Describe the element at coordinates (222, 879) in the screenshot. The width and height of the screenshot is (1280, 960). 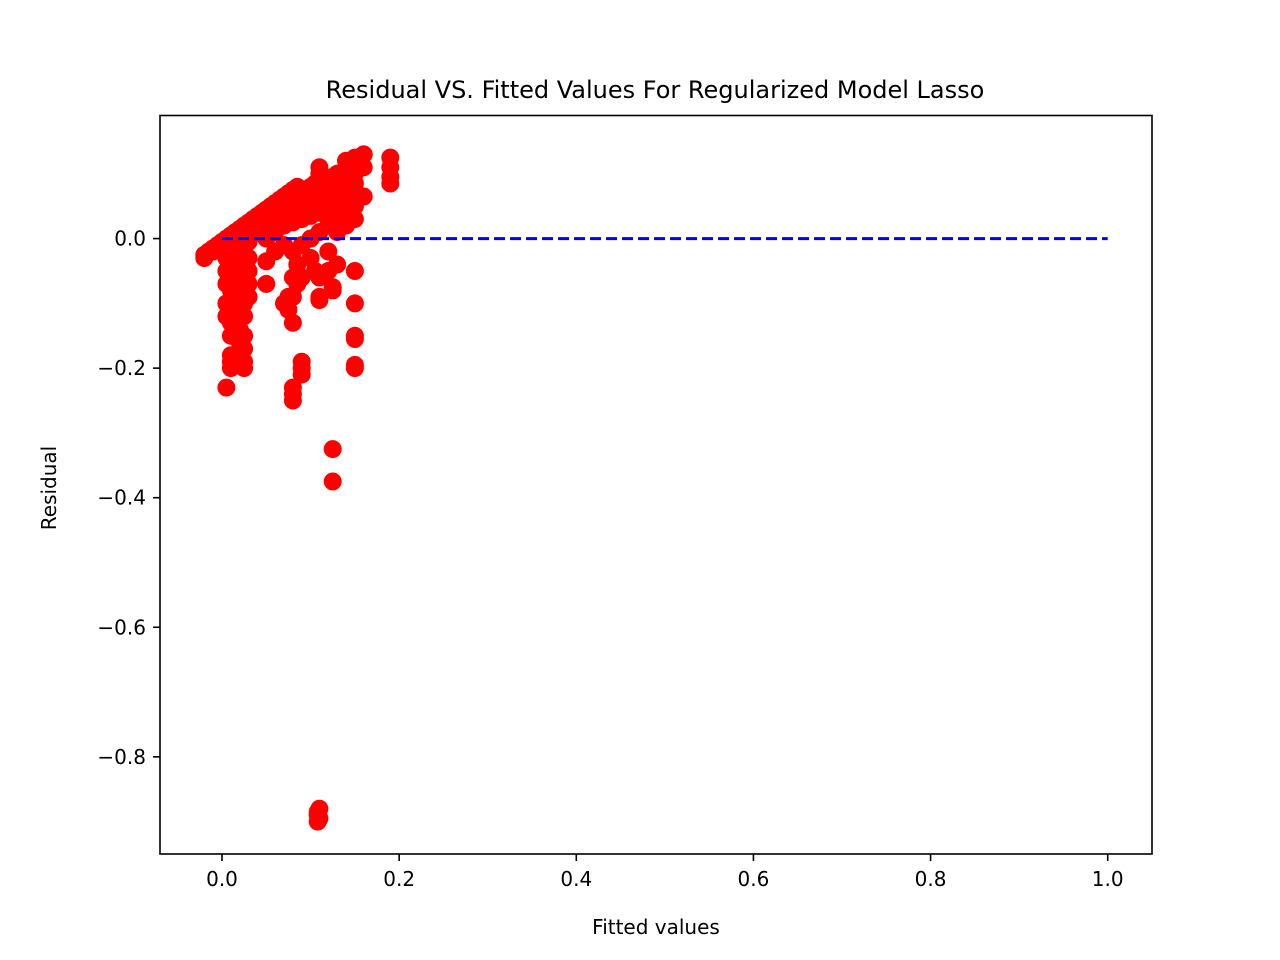
I see `x-tick-label: 0.0` at that location.